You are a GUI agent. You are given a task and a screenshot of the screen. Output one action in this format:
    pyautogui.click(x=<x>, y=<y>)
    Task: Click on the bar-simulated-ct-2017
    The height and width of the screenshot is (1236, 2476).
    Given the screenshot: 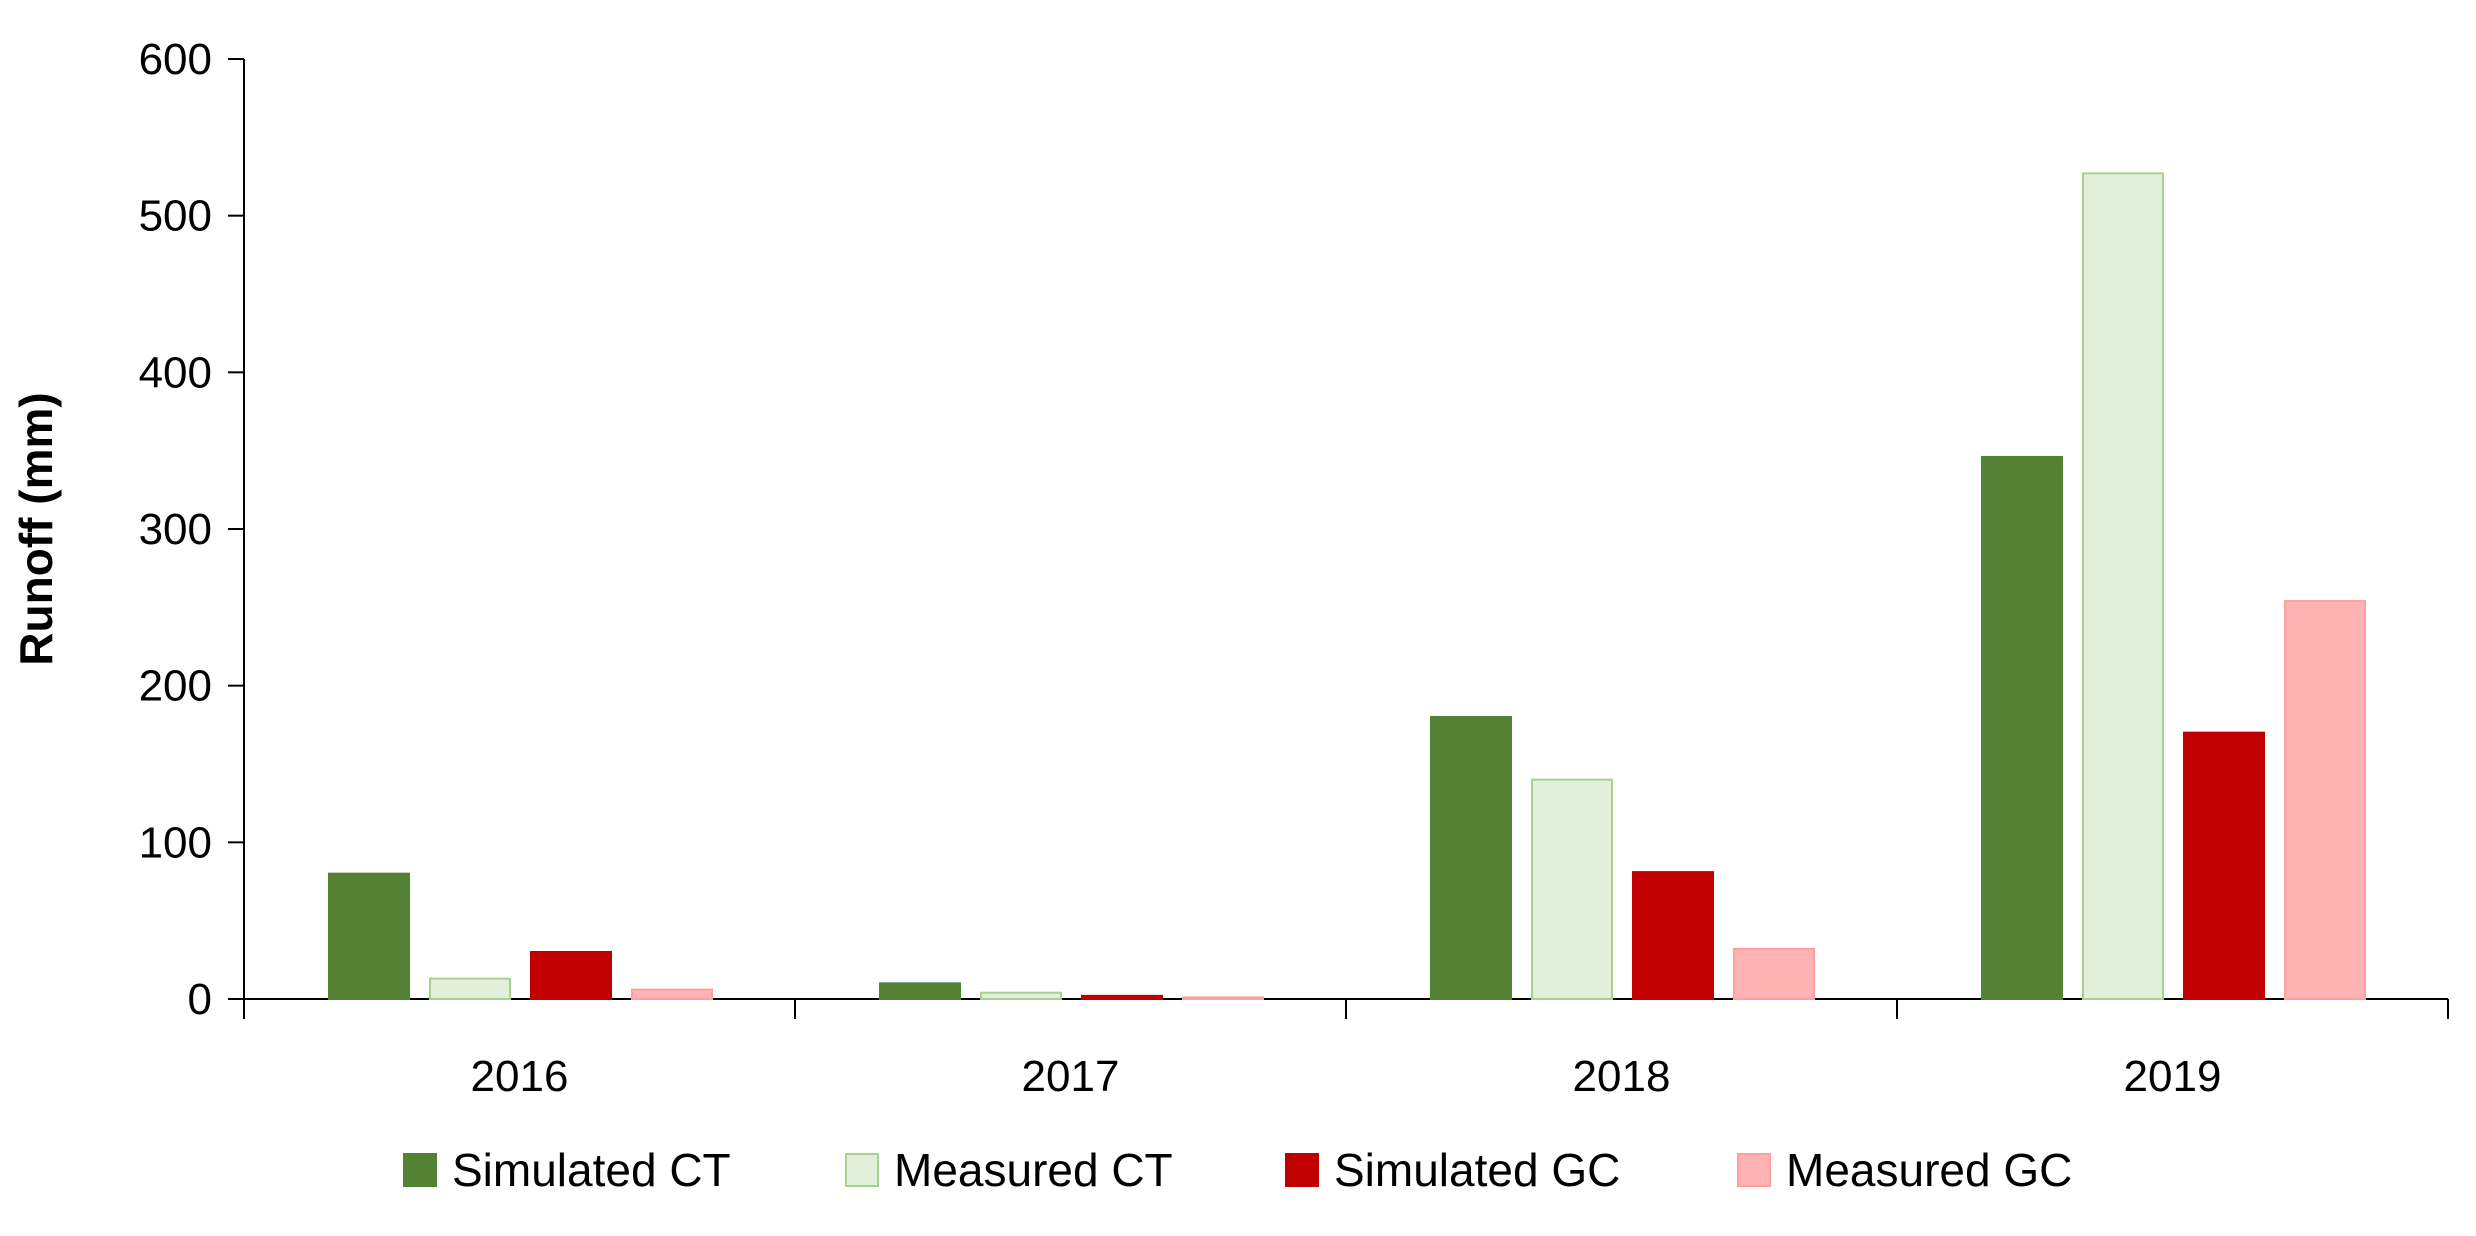 What is the action you would take?
    pyautogui.click(x=920, y=991)
    